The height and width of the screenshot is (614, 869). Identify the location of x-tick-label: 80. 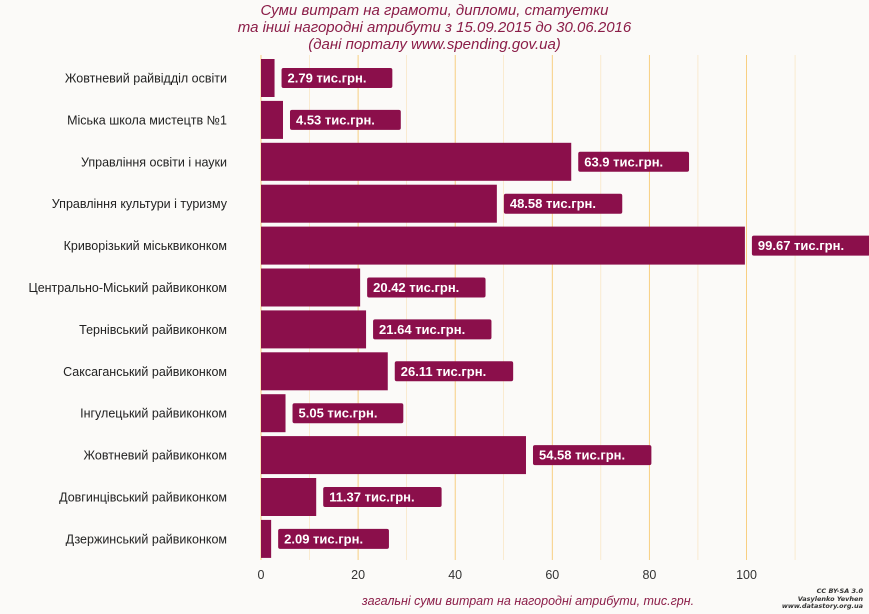
(649, 575).